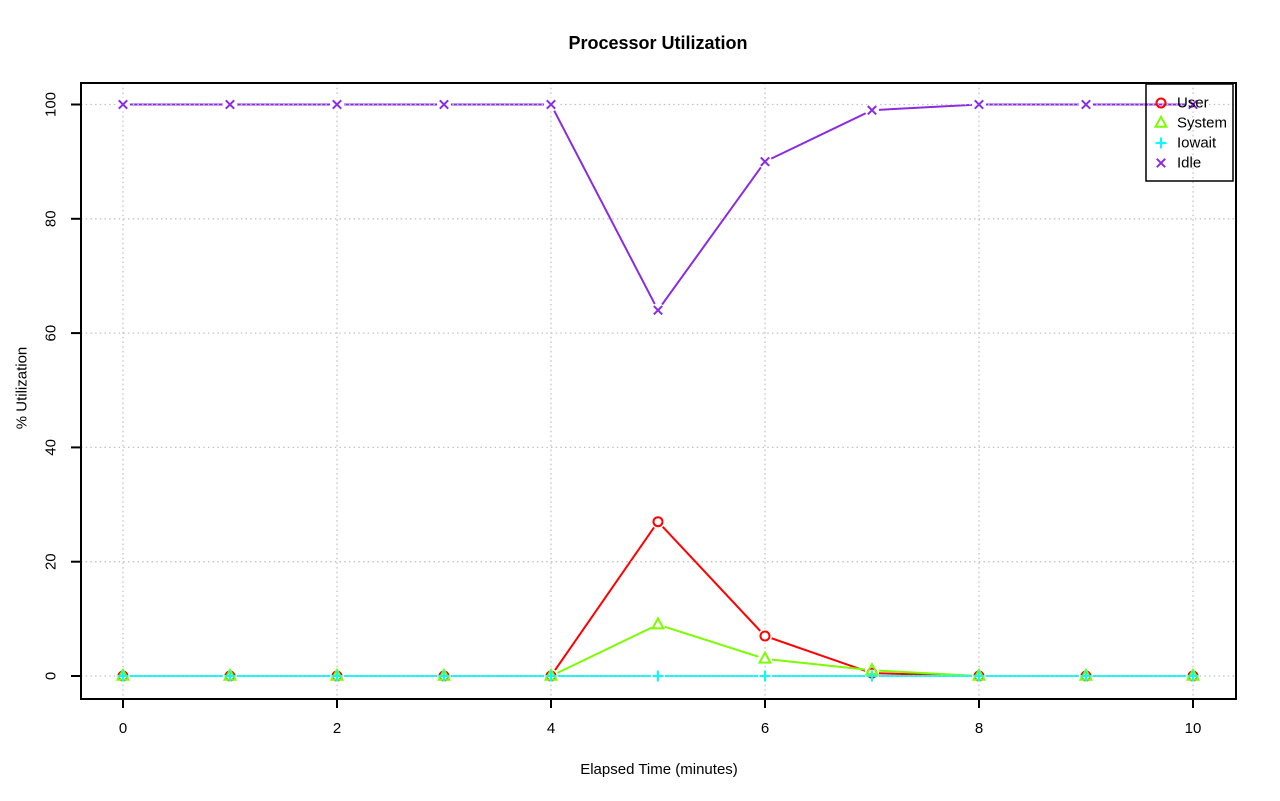 Image resolution: width=1280 pixels, height=801 pixels. Describe the element at coordinates (51, 561) in the screenshot. I see `y-tick-label: 20` at that location.